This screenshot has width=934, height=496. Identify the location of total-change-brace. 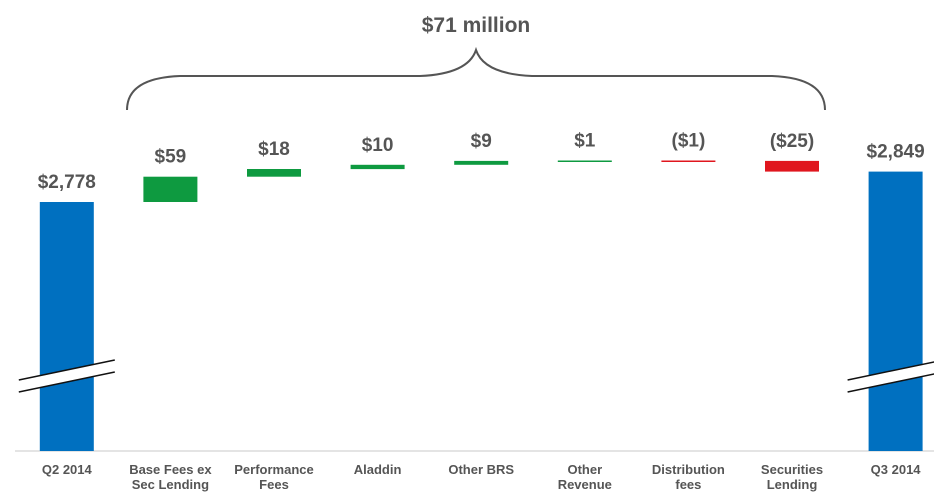
(476, 78).